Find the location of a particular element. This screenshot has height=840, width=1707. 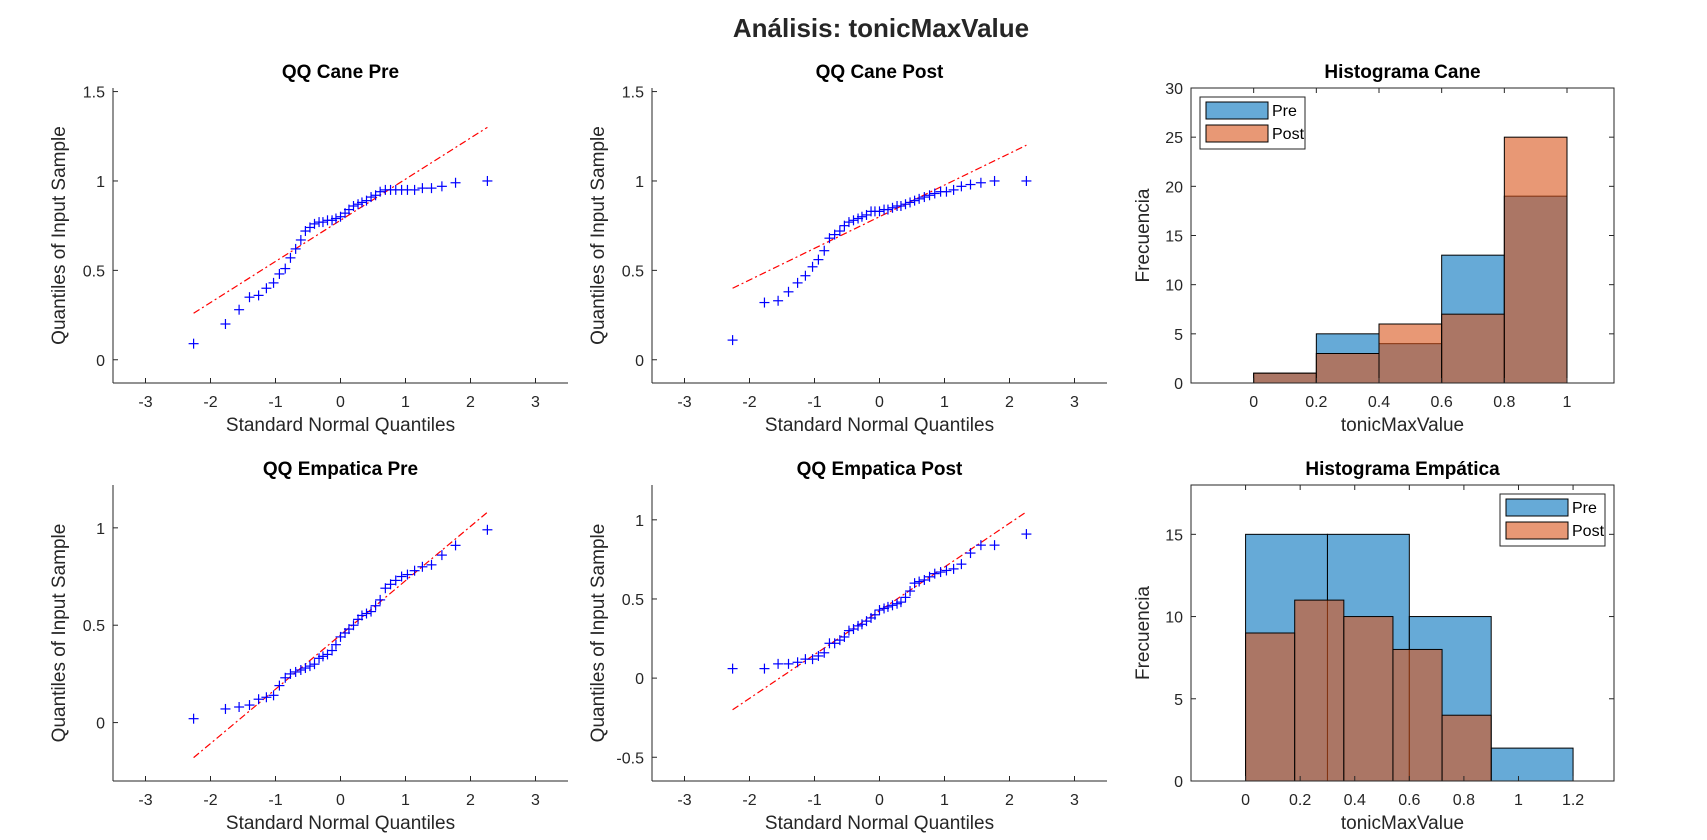

x-tick-label: -2 is located at coordinates (749, 800).